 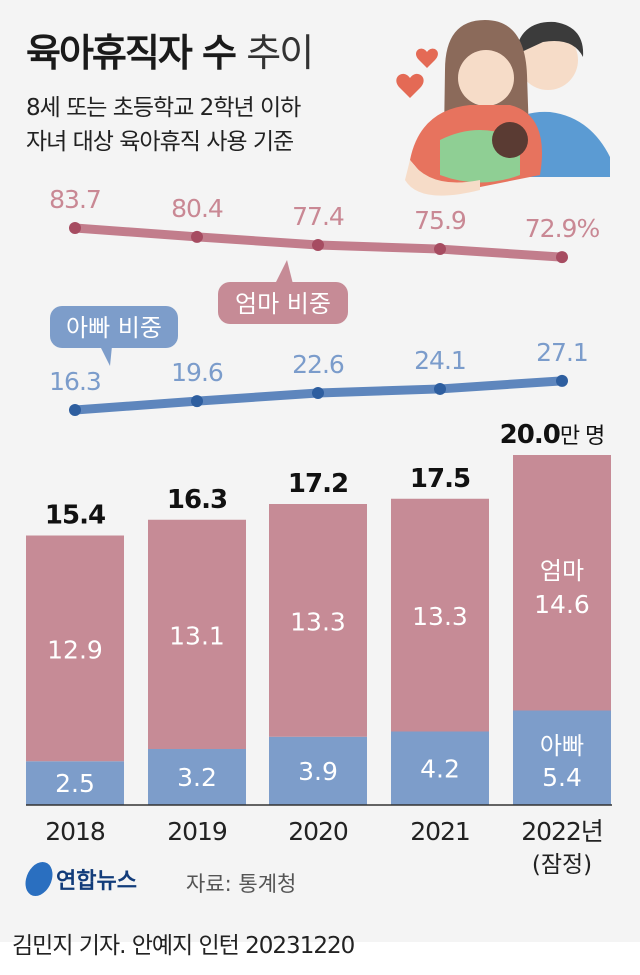 What do you see at coordinates (562, 777) in the screenshot?
I see `dad-bar-value: 5.4` at bounding box center [562, 777].